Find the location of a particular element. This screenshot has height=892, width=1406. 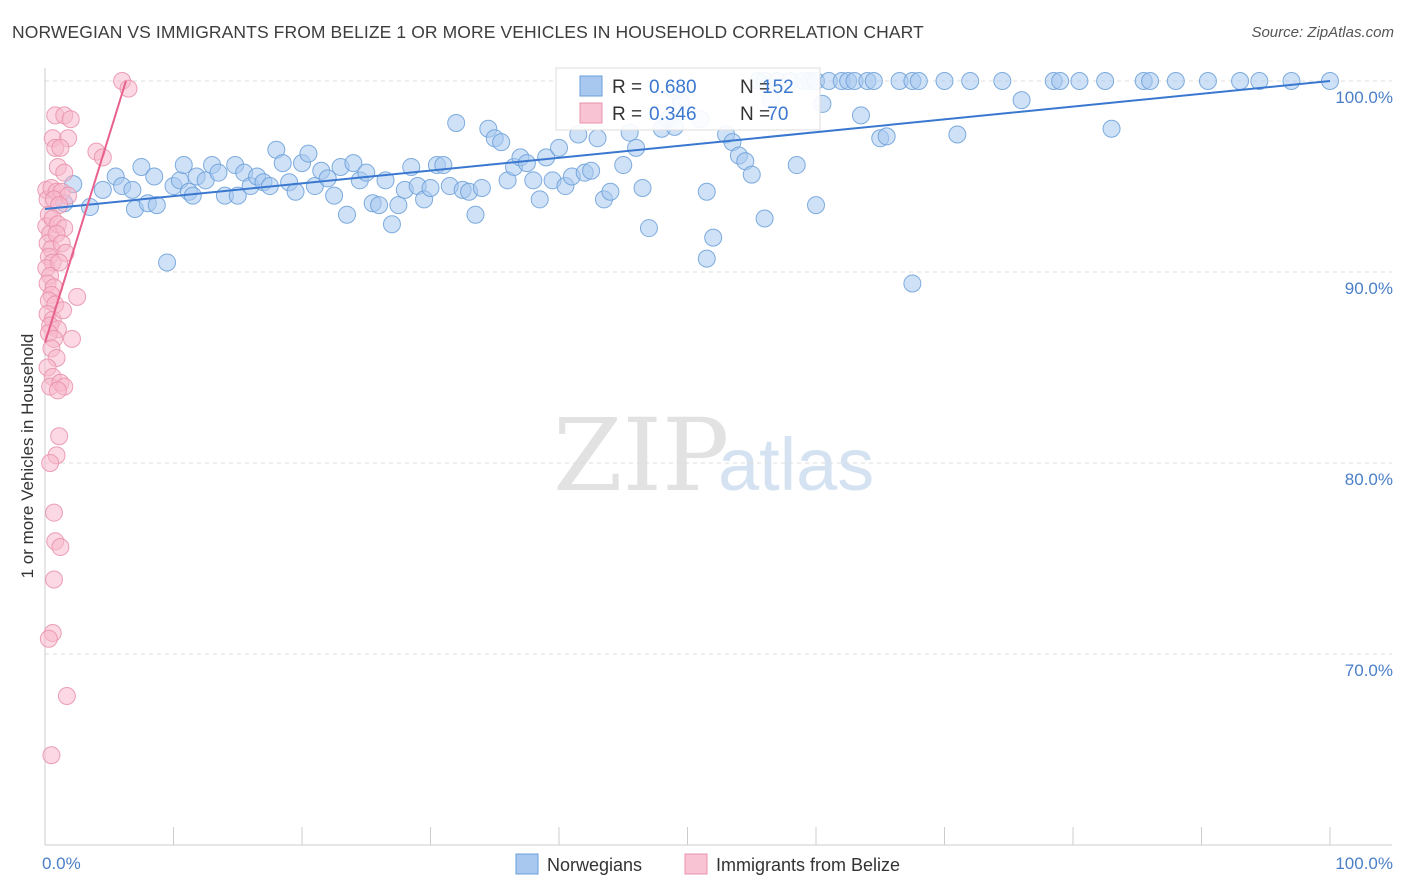

watermark: ZIP atlas is located at coordinates (713, 455).